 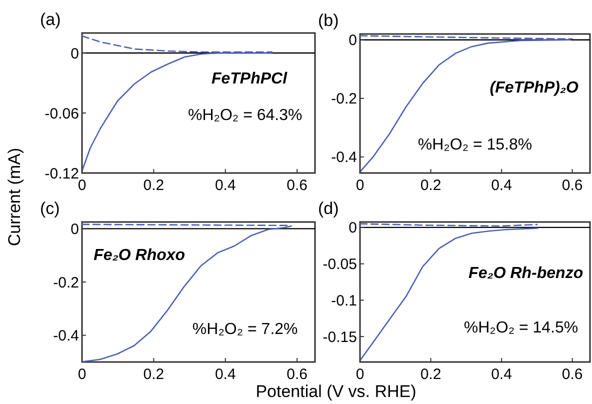 I want to click on chart-title: (c), so click(x=50, y=208).